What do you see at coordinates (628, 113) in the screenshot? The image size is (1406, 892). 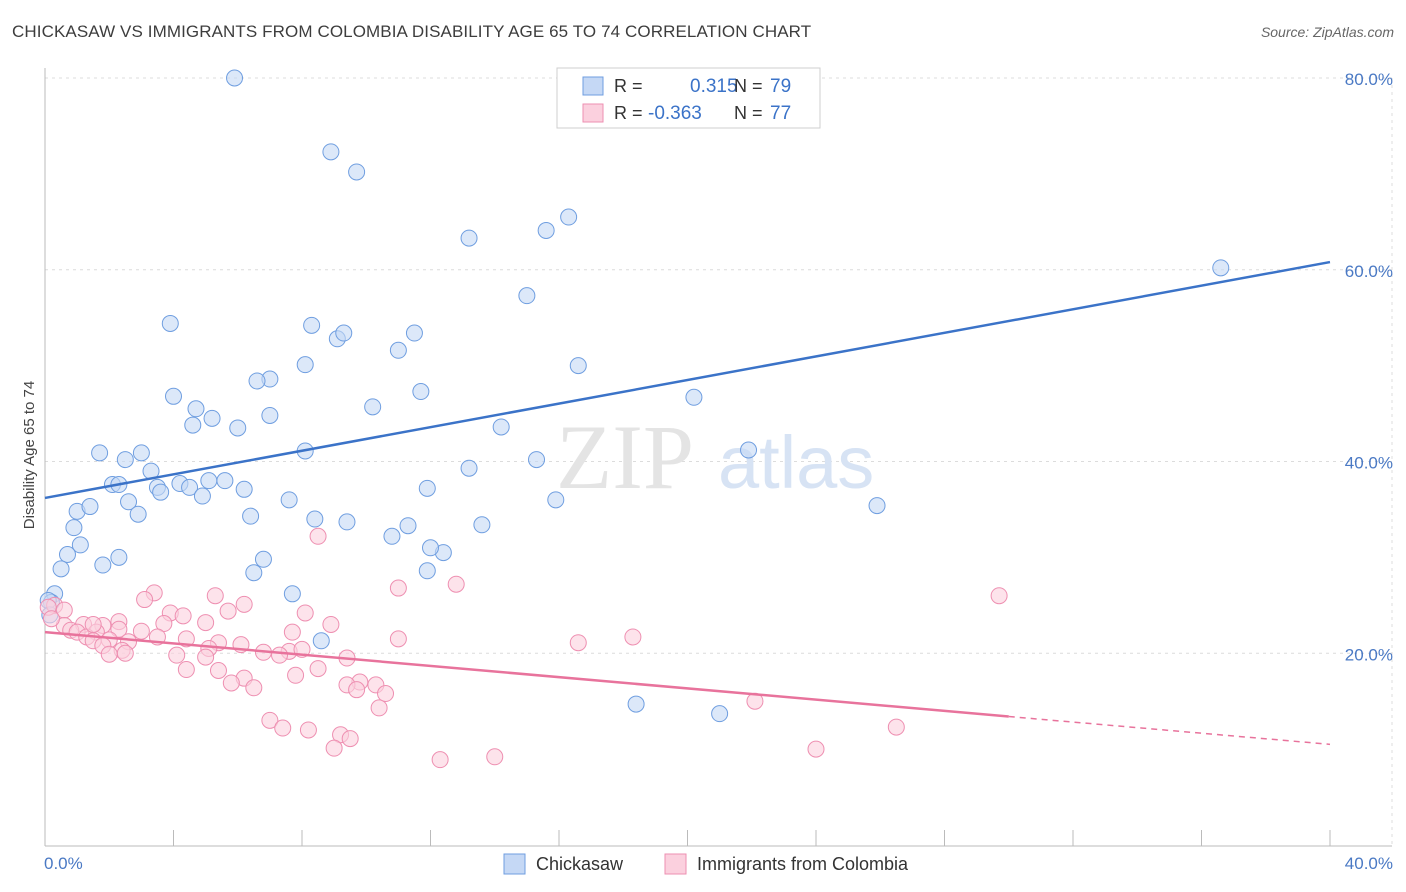 I see `legend-r-label-2: R =` at bounding box center [628, 113].